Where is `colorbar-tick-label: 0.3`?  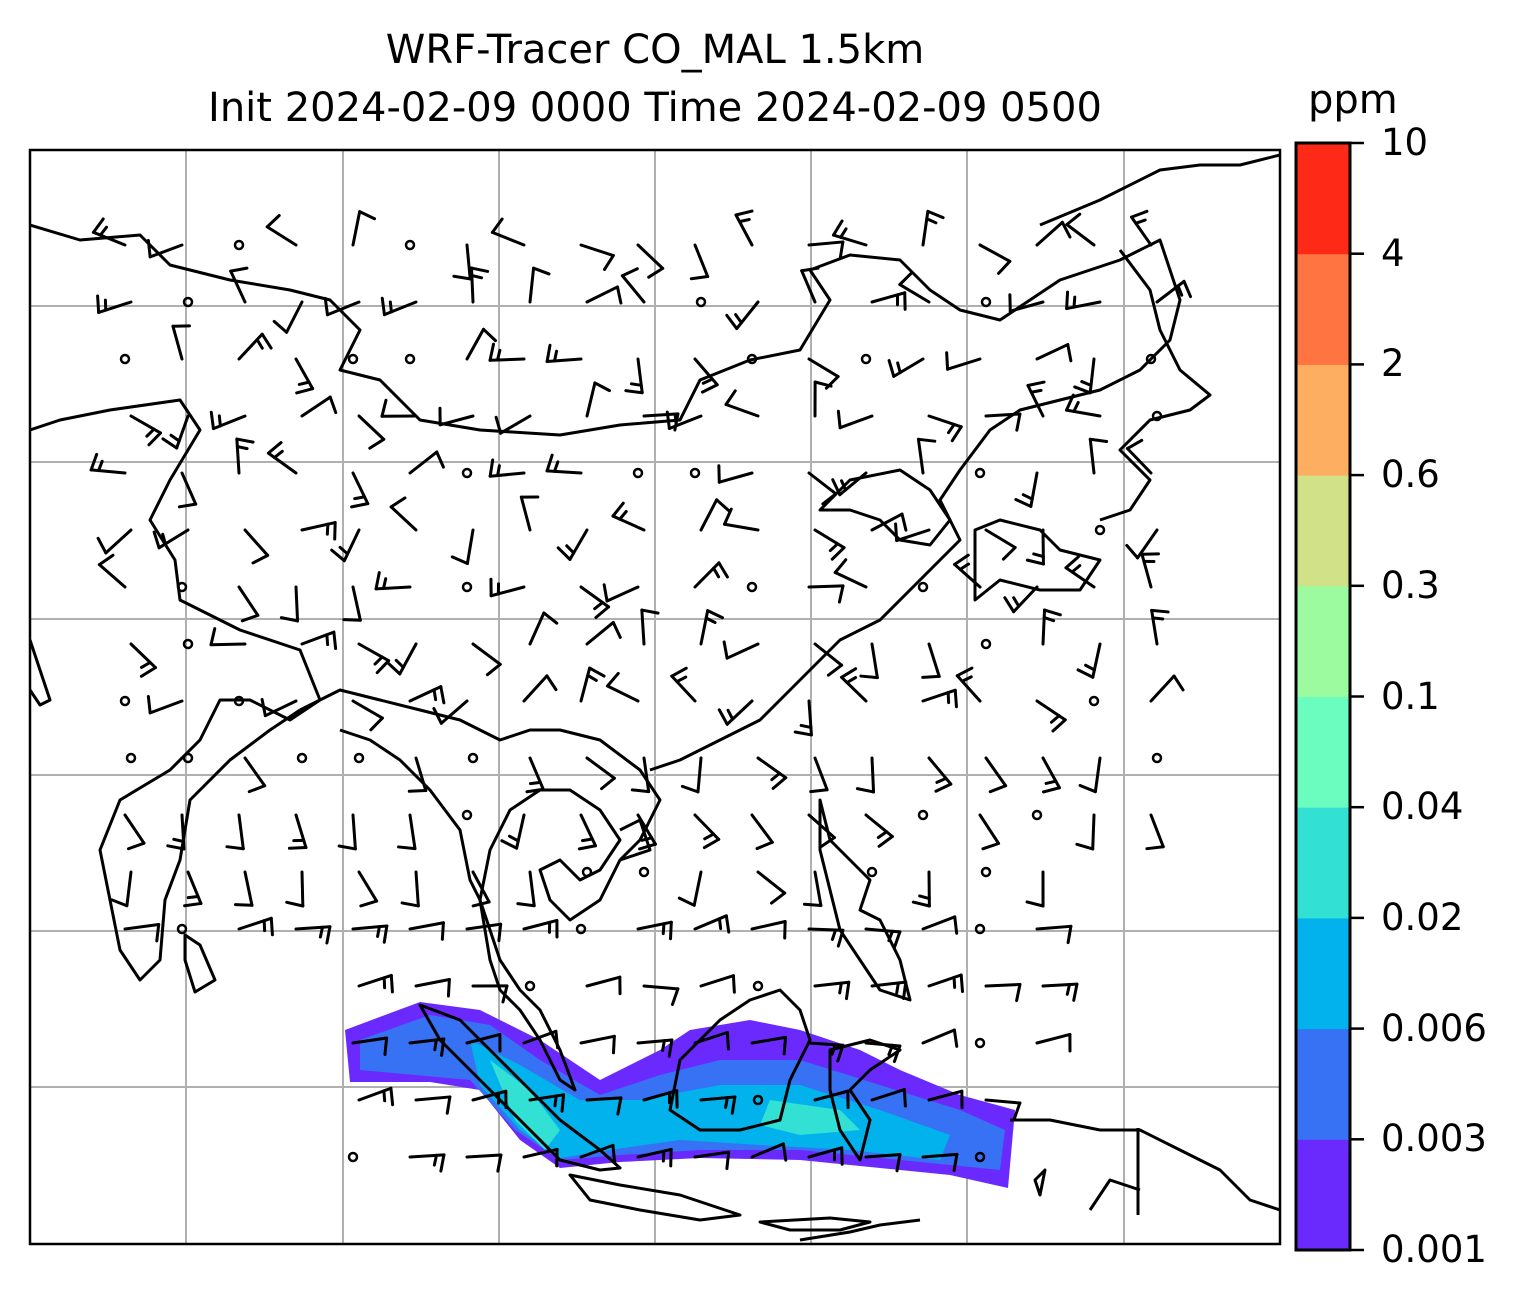
colorbar-tick-label: 0.3 is located at coordinates (1410, 585).